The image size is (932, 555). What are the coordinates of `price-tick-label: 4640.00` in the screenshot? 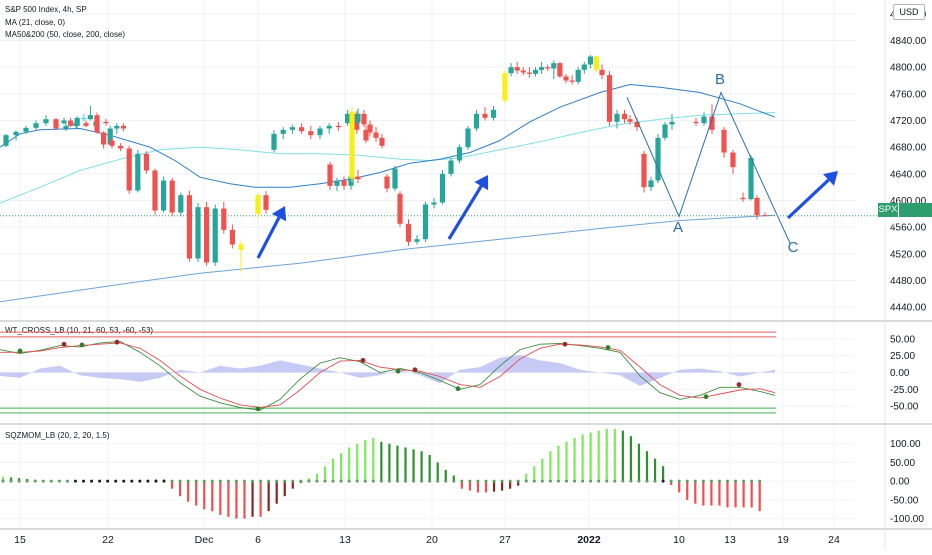 It's located at (908, 174).